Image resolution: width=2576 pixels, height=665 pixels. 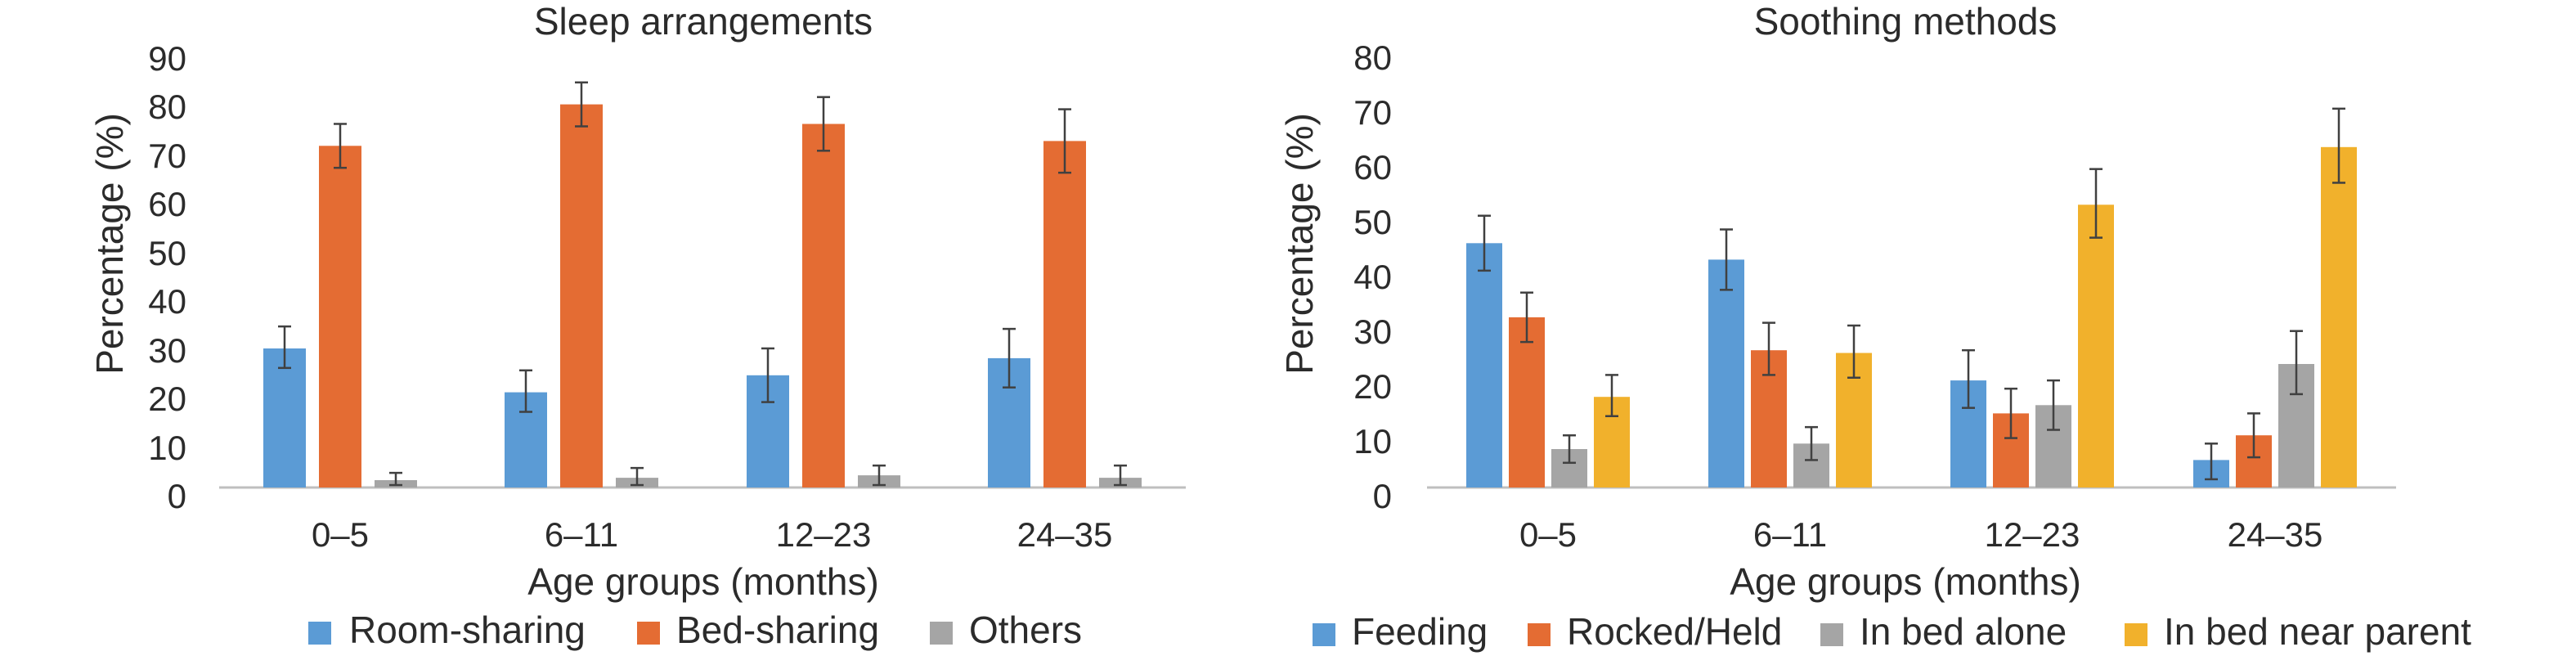 What do you see at coordinates (703, 21) in the screenshot?
I see `chart-title: Sleep arrangements` at bounding box center [703, 21].